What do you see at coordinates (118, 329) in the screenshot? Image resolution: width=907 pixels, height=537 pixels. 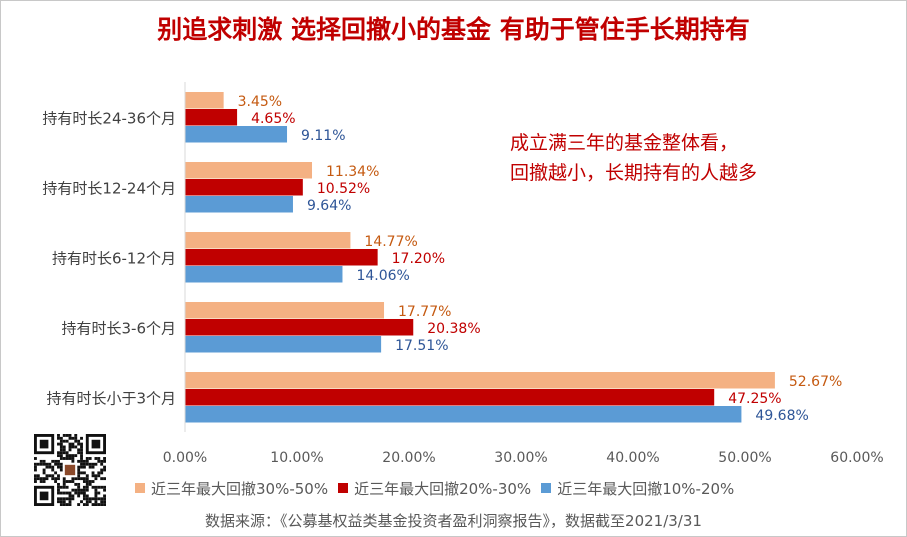 I see `category-label: 持有时长3-6个月` at bounding box center [118, 329].